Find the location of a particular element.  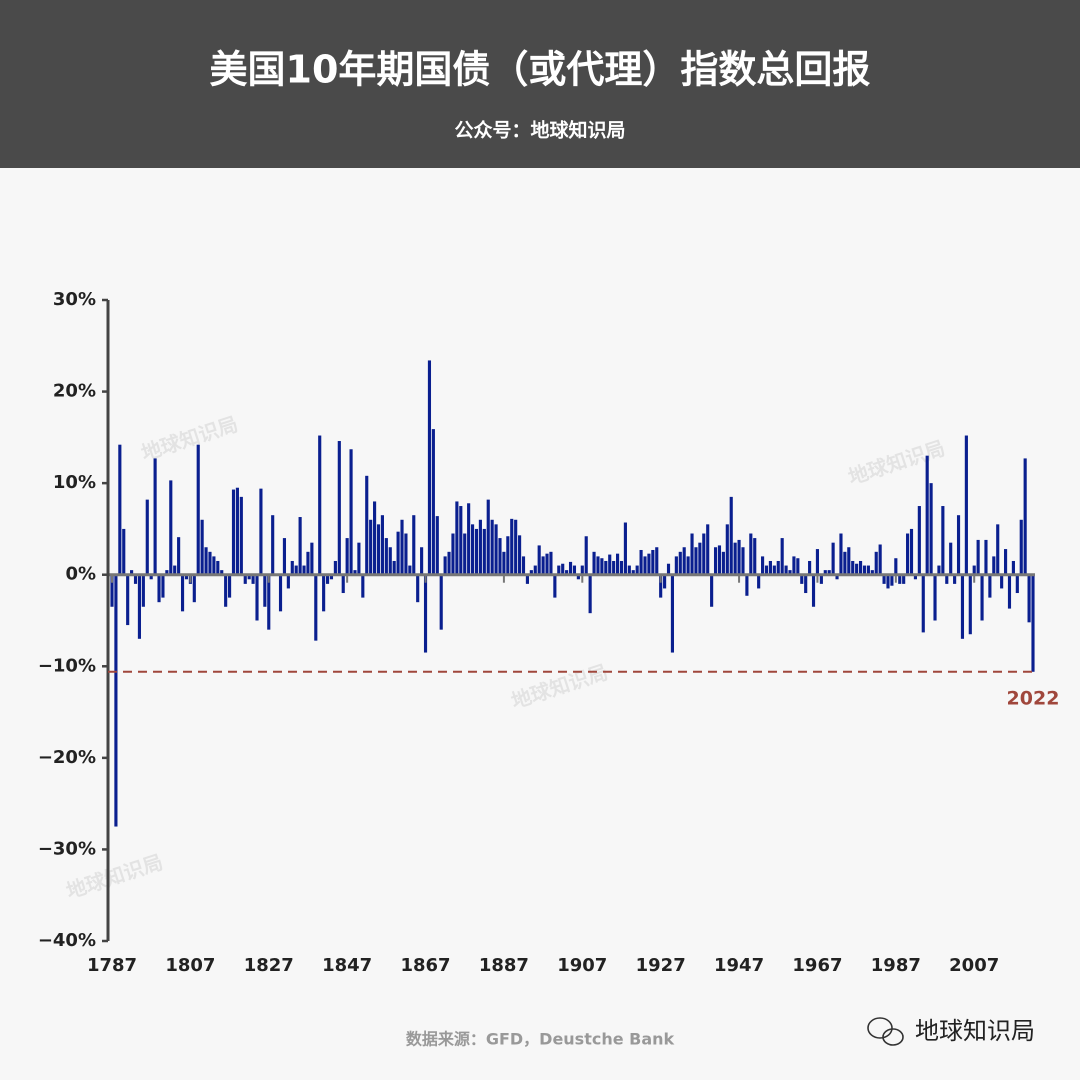

x-tick-label: 1927 is located at coordinates (661, 965).